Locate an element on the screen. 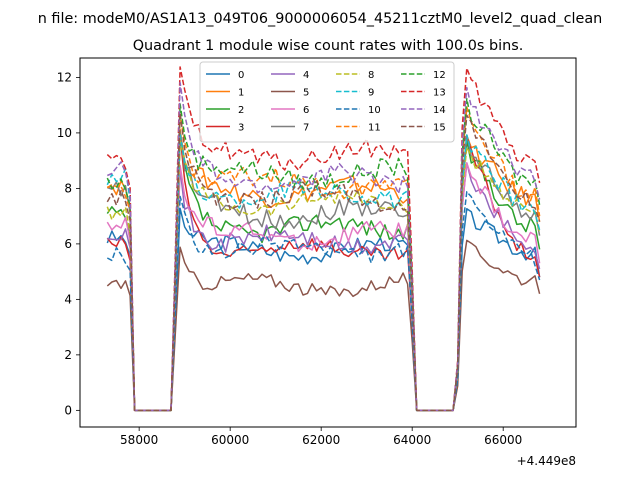 This screenshot has height=484, width=640. y-tick-label: 12 is located at coordinates (64, 77).